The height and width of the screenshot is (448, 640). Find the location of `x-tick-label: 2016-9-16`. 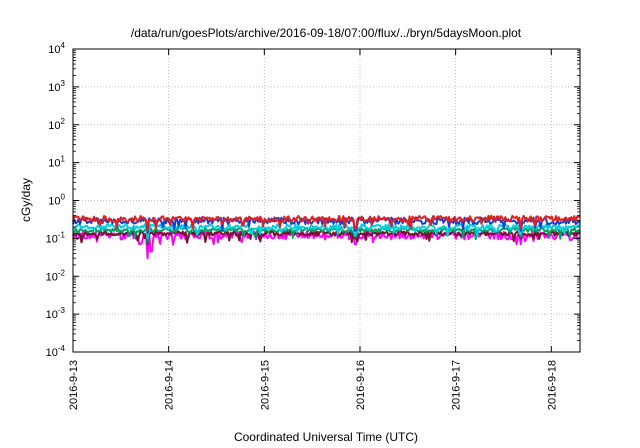

x-tick-label: 2016-9-16 is located at coordinates (361, 385).